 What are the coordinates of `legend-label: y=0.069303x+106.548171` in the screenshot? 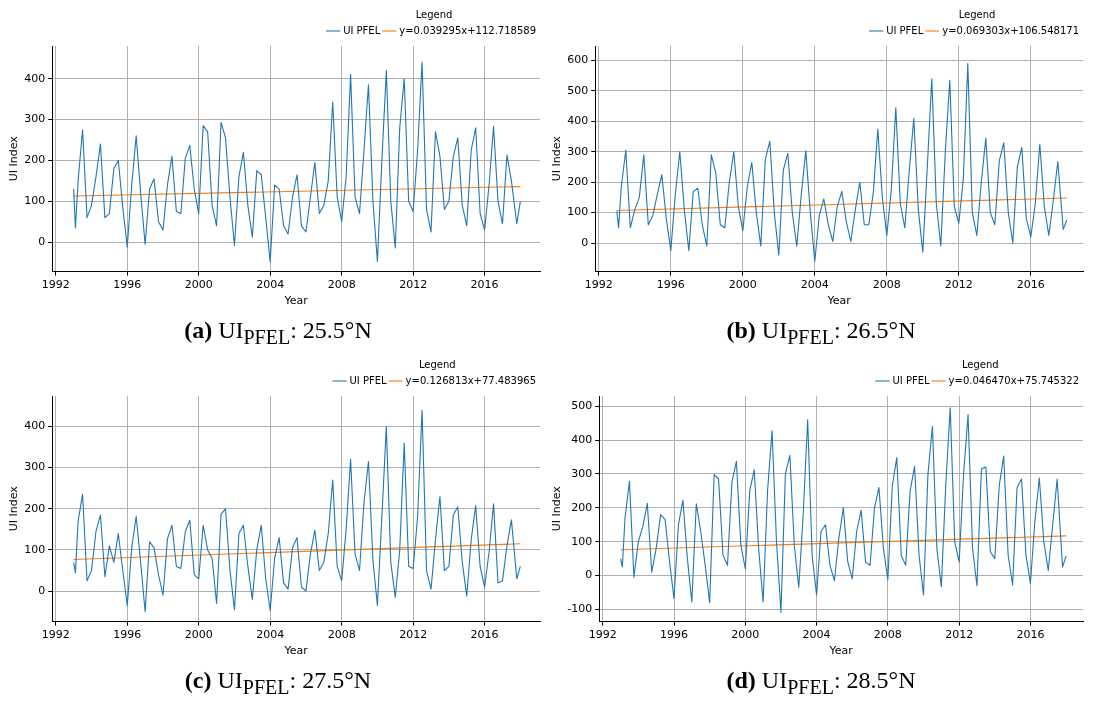 It's located at (1010, 30).